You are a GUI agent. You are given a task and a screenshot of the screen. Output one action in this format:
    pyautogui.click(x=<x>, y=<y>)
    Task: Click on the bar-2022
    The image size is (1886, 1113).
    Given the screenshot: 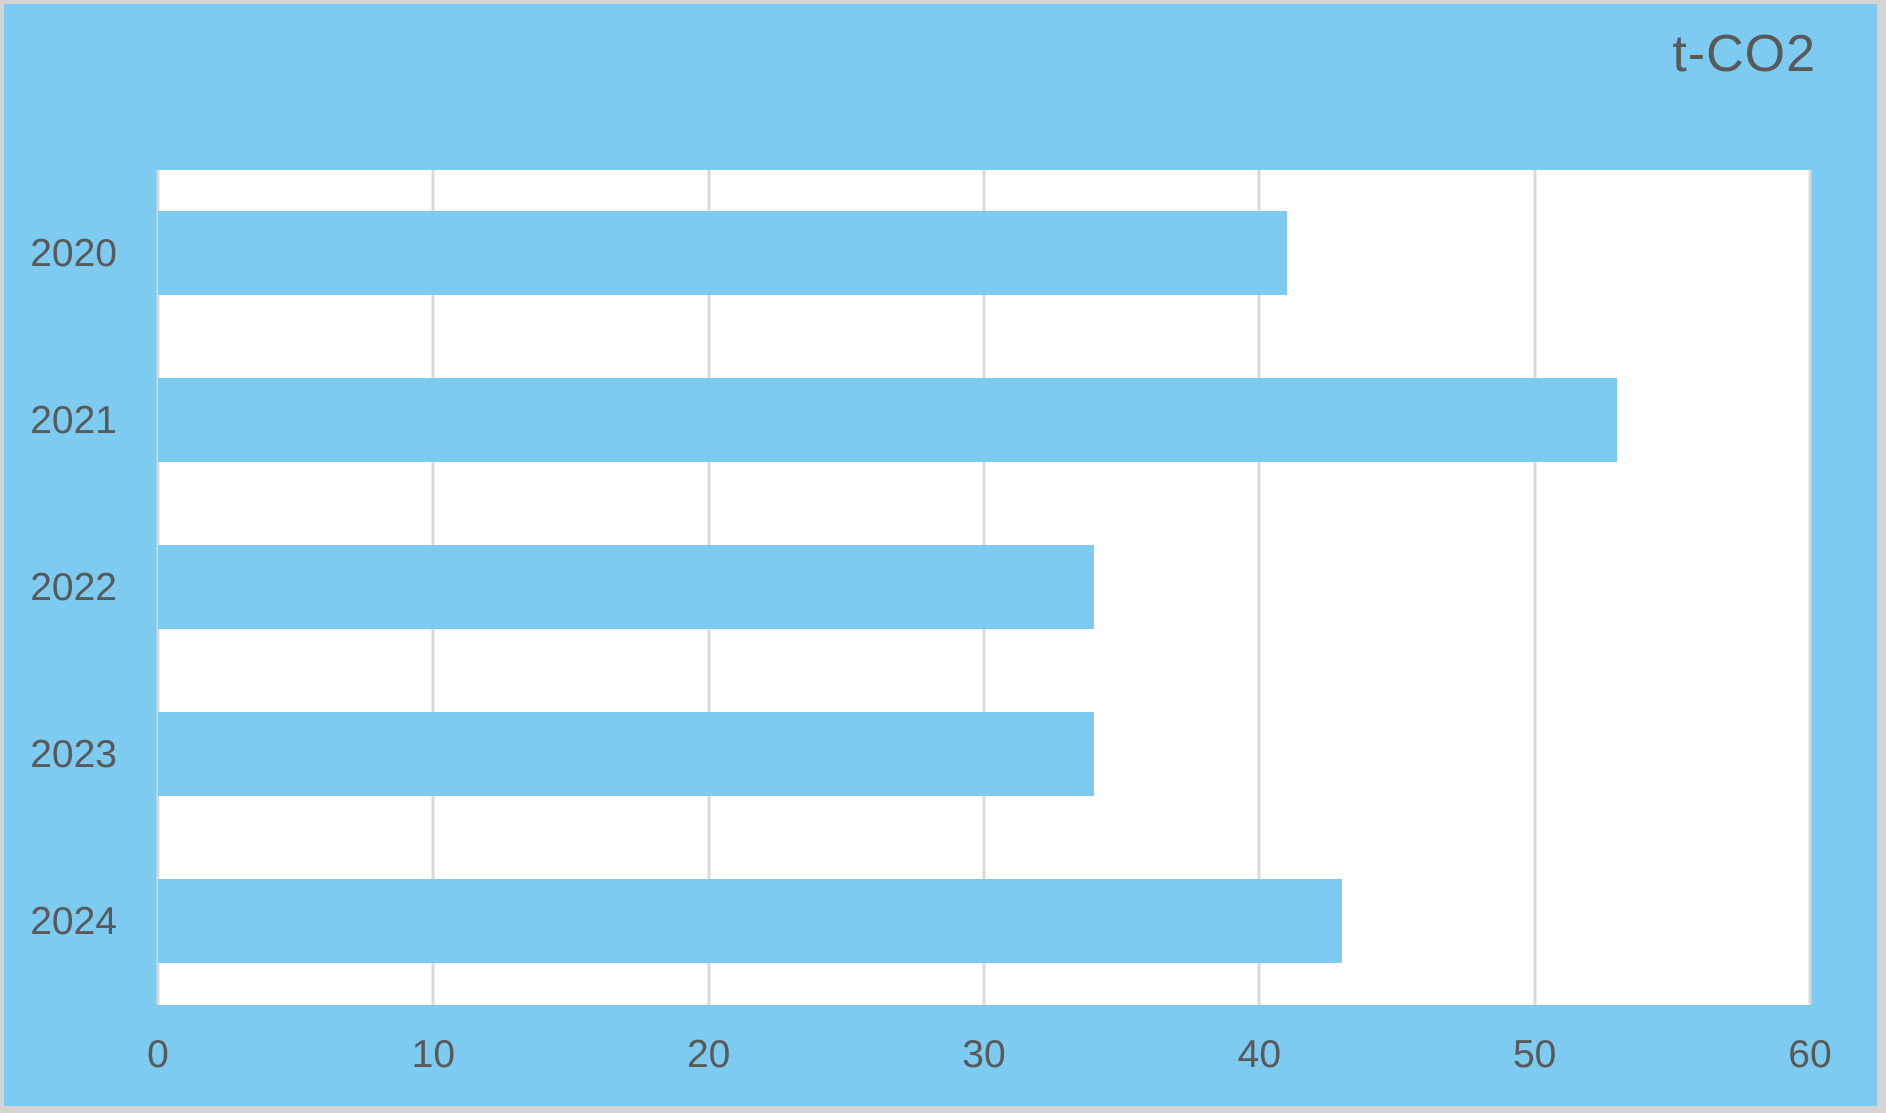 What is the action you would take?
    pyautogui.click(x=626, y=587)
    